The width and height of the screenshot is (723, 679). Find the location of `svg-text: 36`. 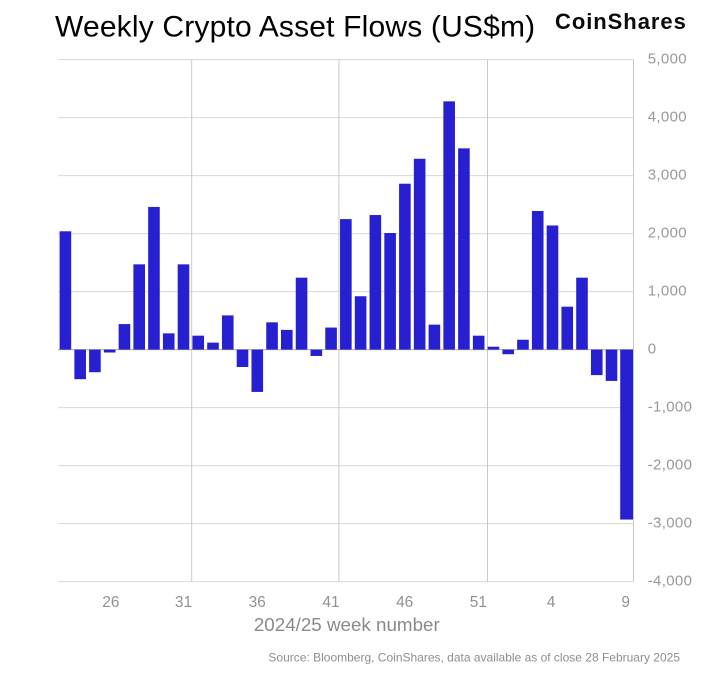

svg-text: 36 is located at coordinates (257, 602).